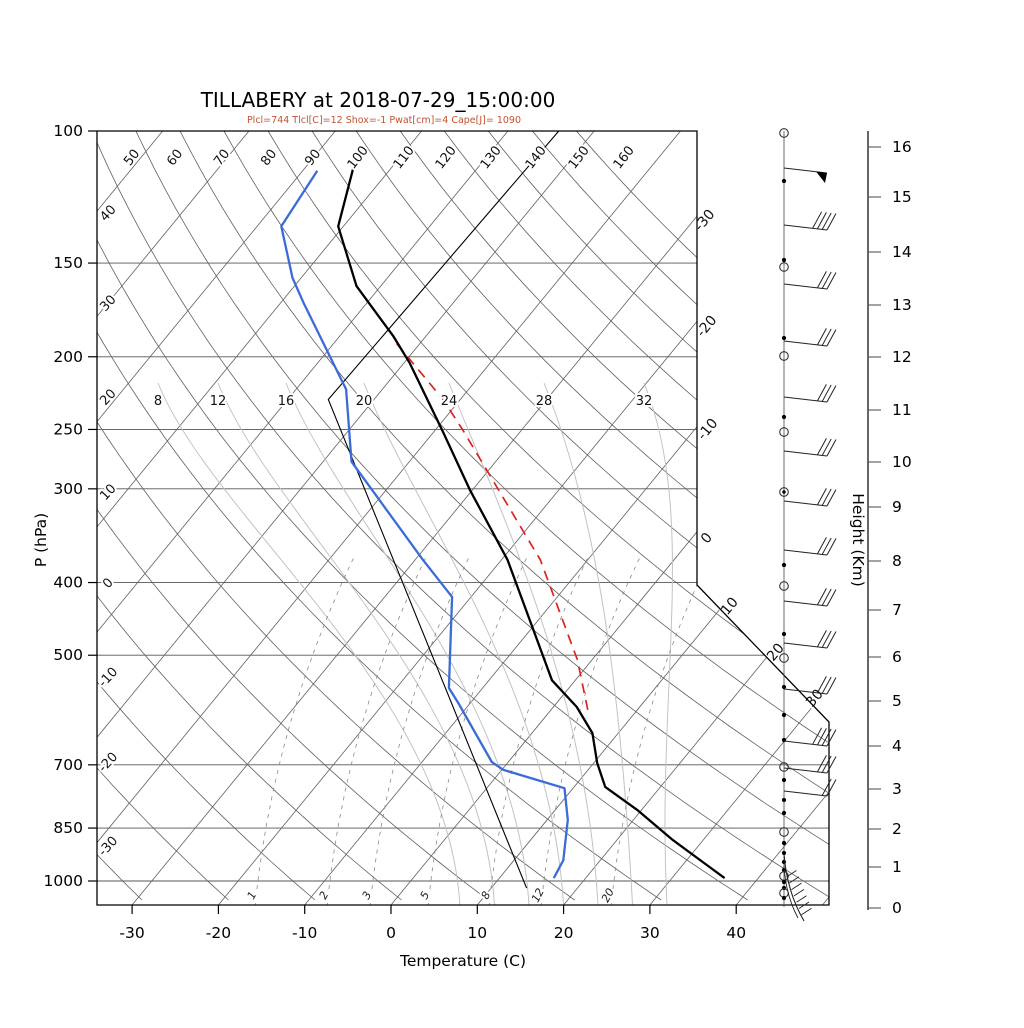 The height and width of the screenshot is (1028, 1024). I want to click on pressure-axis-label: P (hPa), so click(41, 540).